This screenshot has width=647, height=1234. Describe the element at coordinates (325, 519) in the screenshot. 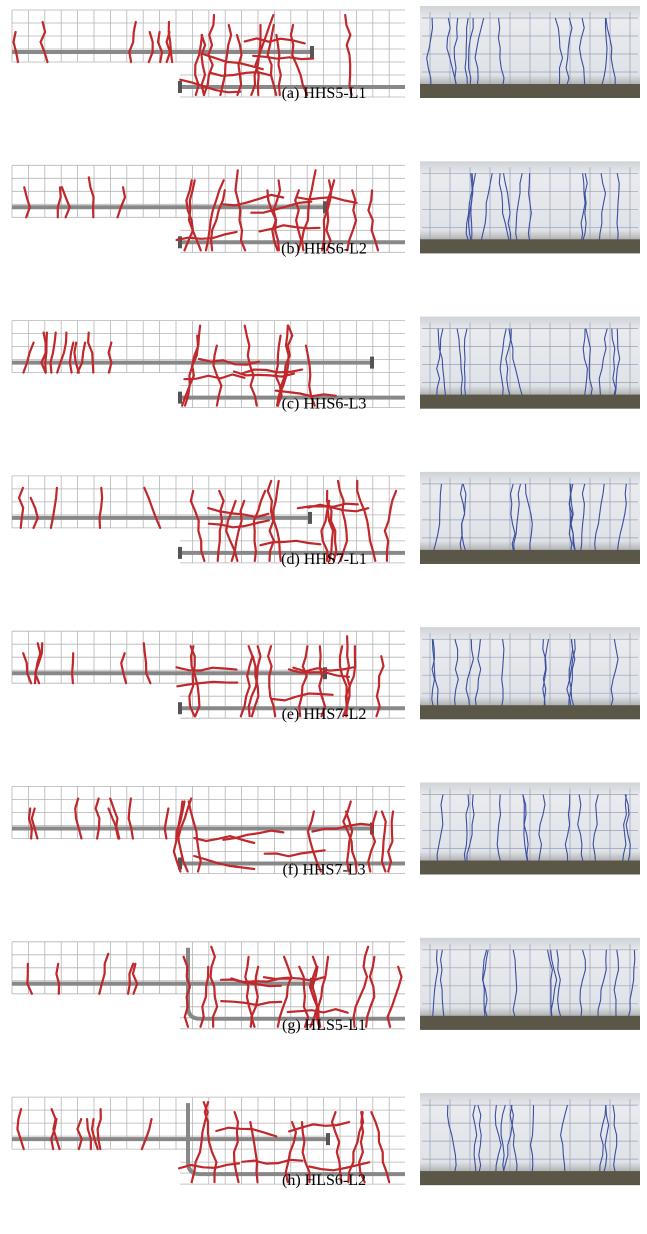

I see `panel: (d) HHS7-L1` at that location.